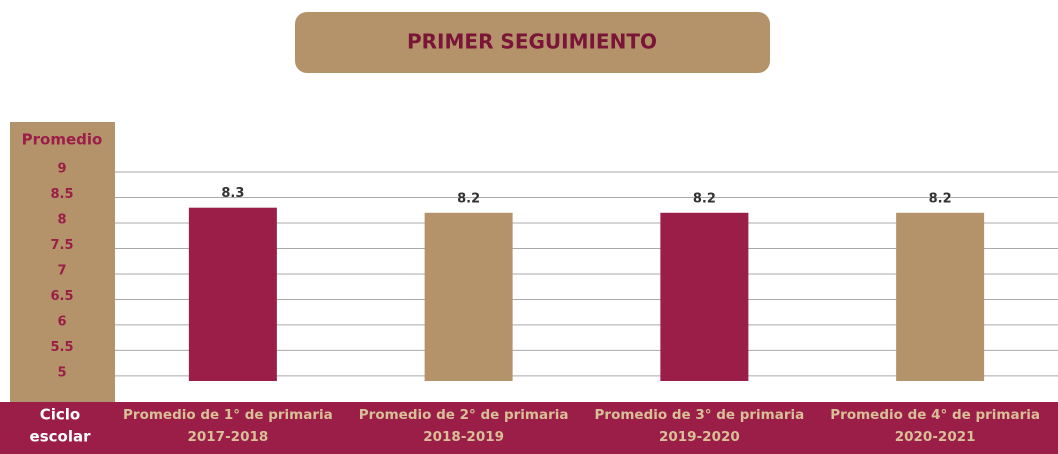 Image resolution: width=1058 pixels, height=454 pixels. Describe the element at coordinates (228, 415) in the screenshot. I see `x-tick-label: Promedio de 1° de primaria` at that location.